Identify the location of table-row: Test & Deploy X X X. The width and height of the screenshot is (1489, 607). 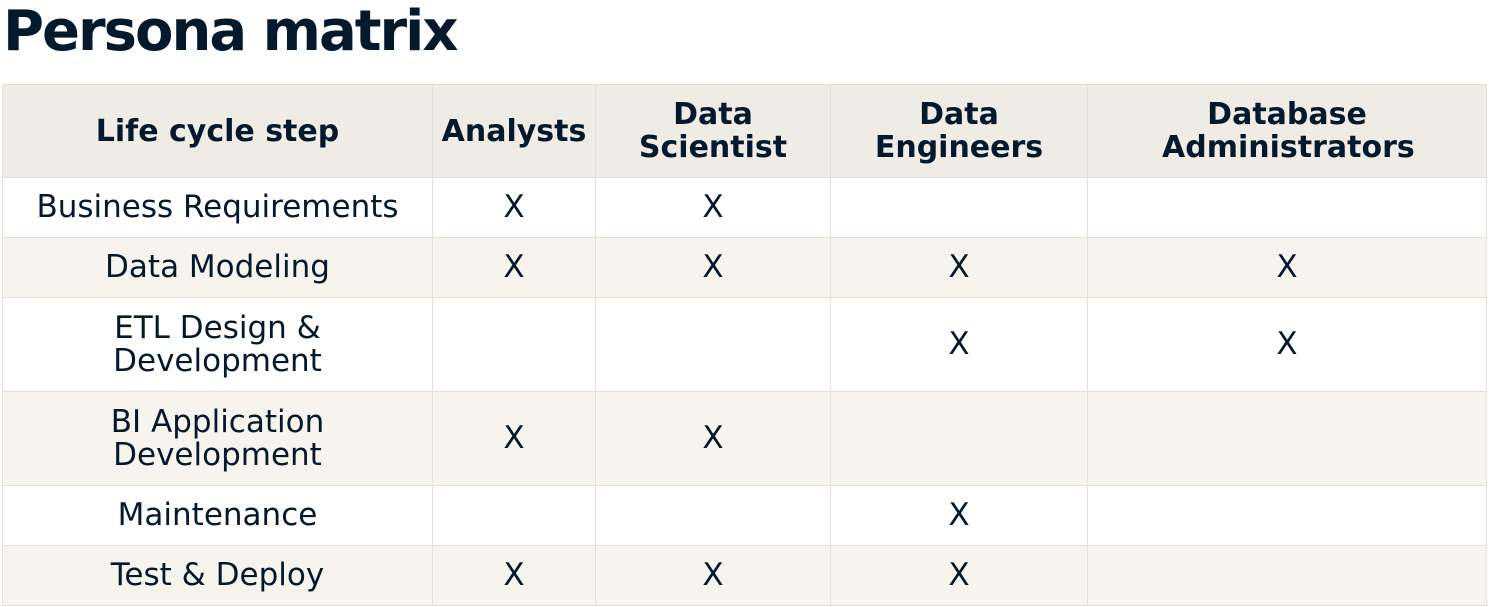
(744, 575).